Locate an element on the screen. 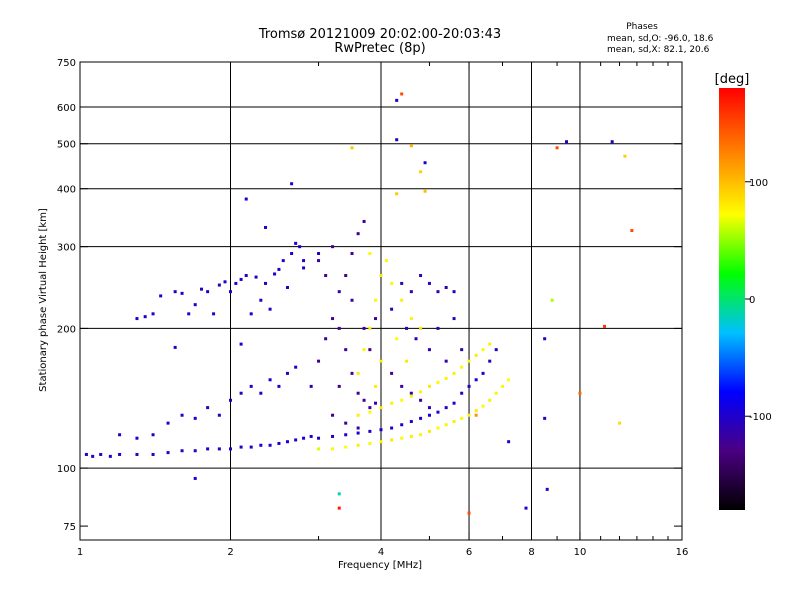 This screenshot has width=800, height=600. y-tick-labels: 75 100 200 300 400 500 600 750 is located at coordinates (66, 295).